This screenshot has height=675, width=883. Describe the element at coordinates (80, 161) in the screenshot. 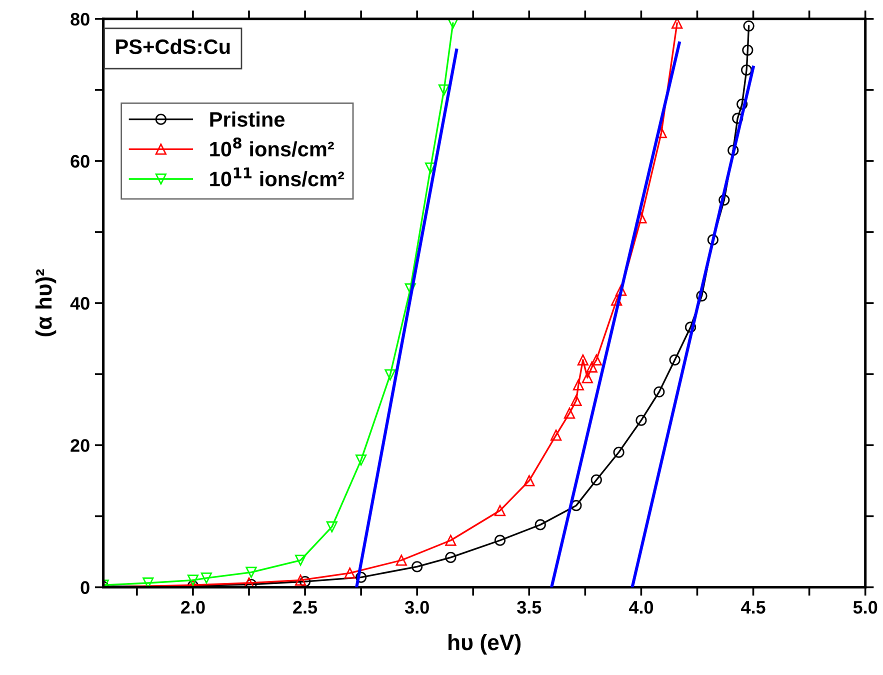

I see `y-tick-label: 60` at that location.